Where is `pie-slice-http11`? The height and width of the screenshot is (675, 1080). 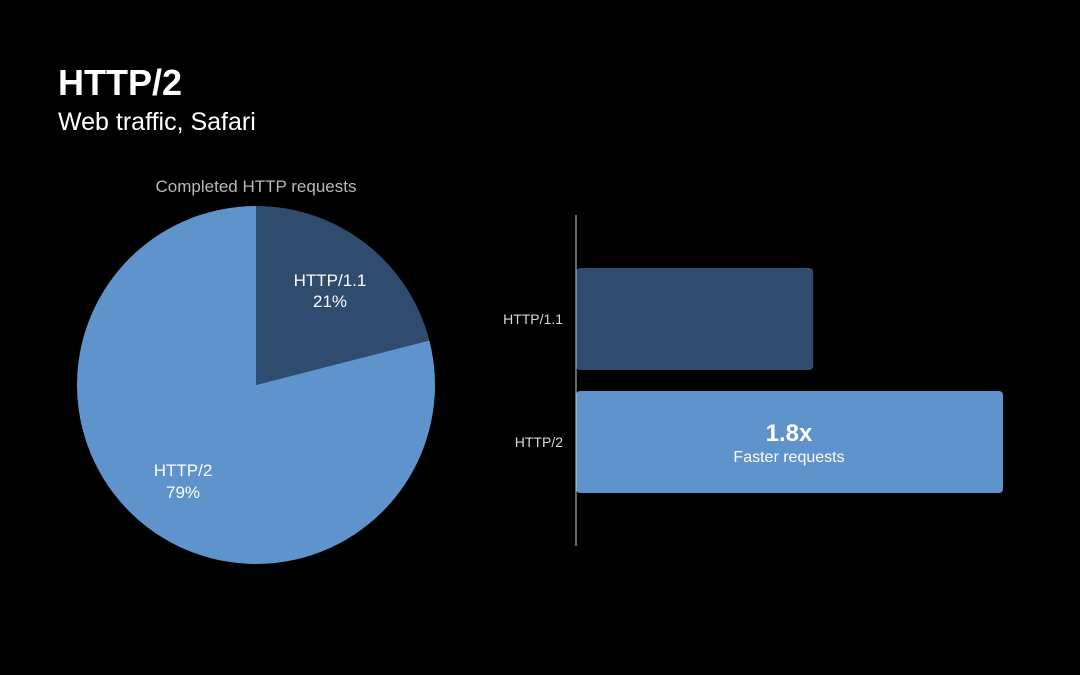
pie-slice-http11 is located at coordinates (343, 295).